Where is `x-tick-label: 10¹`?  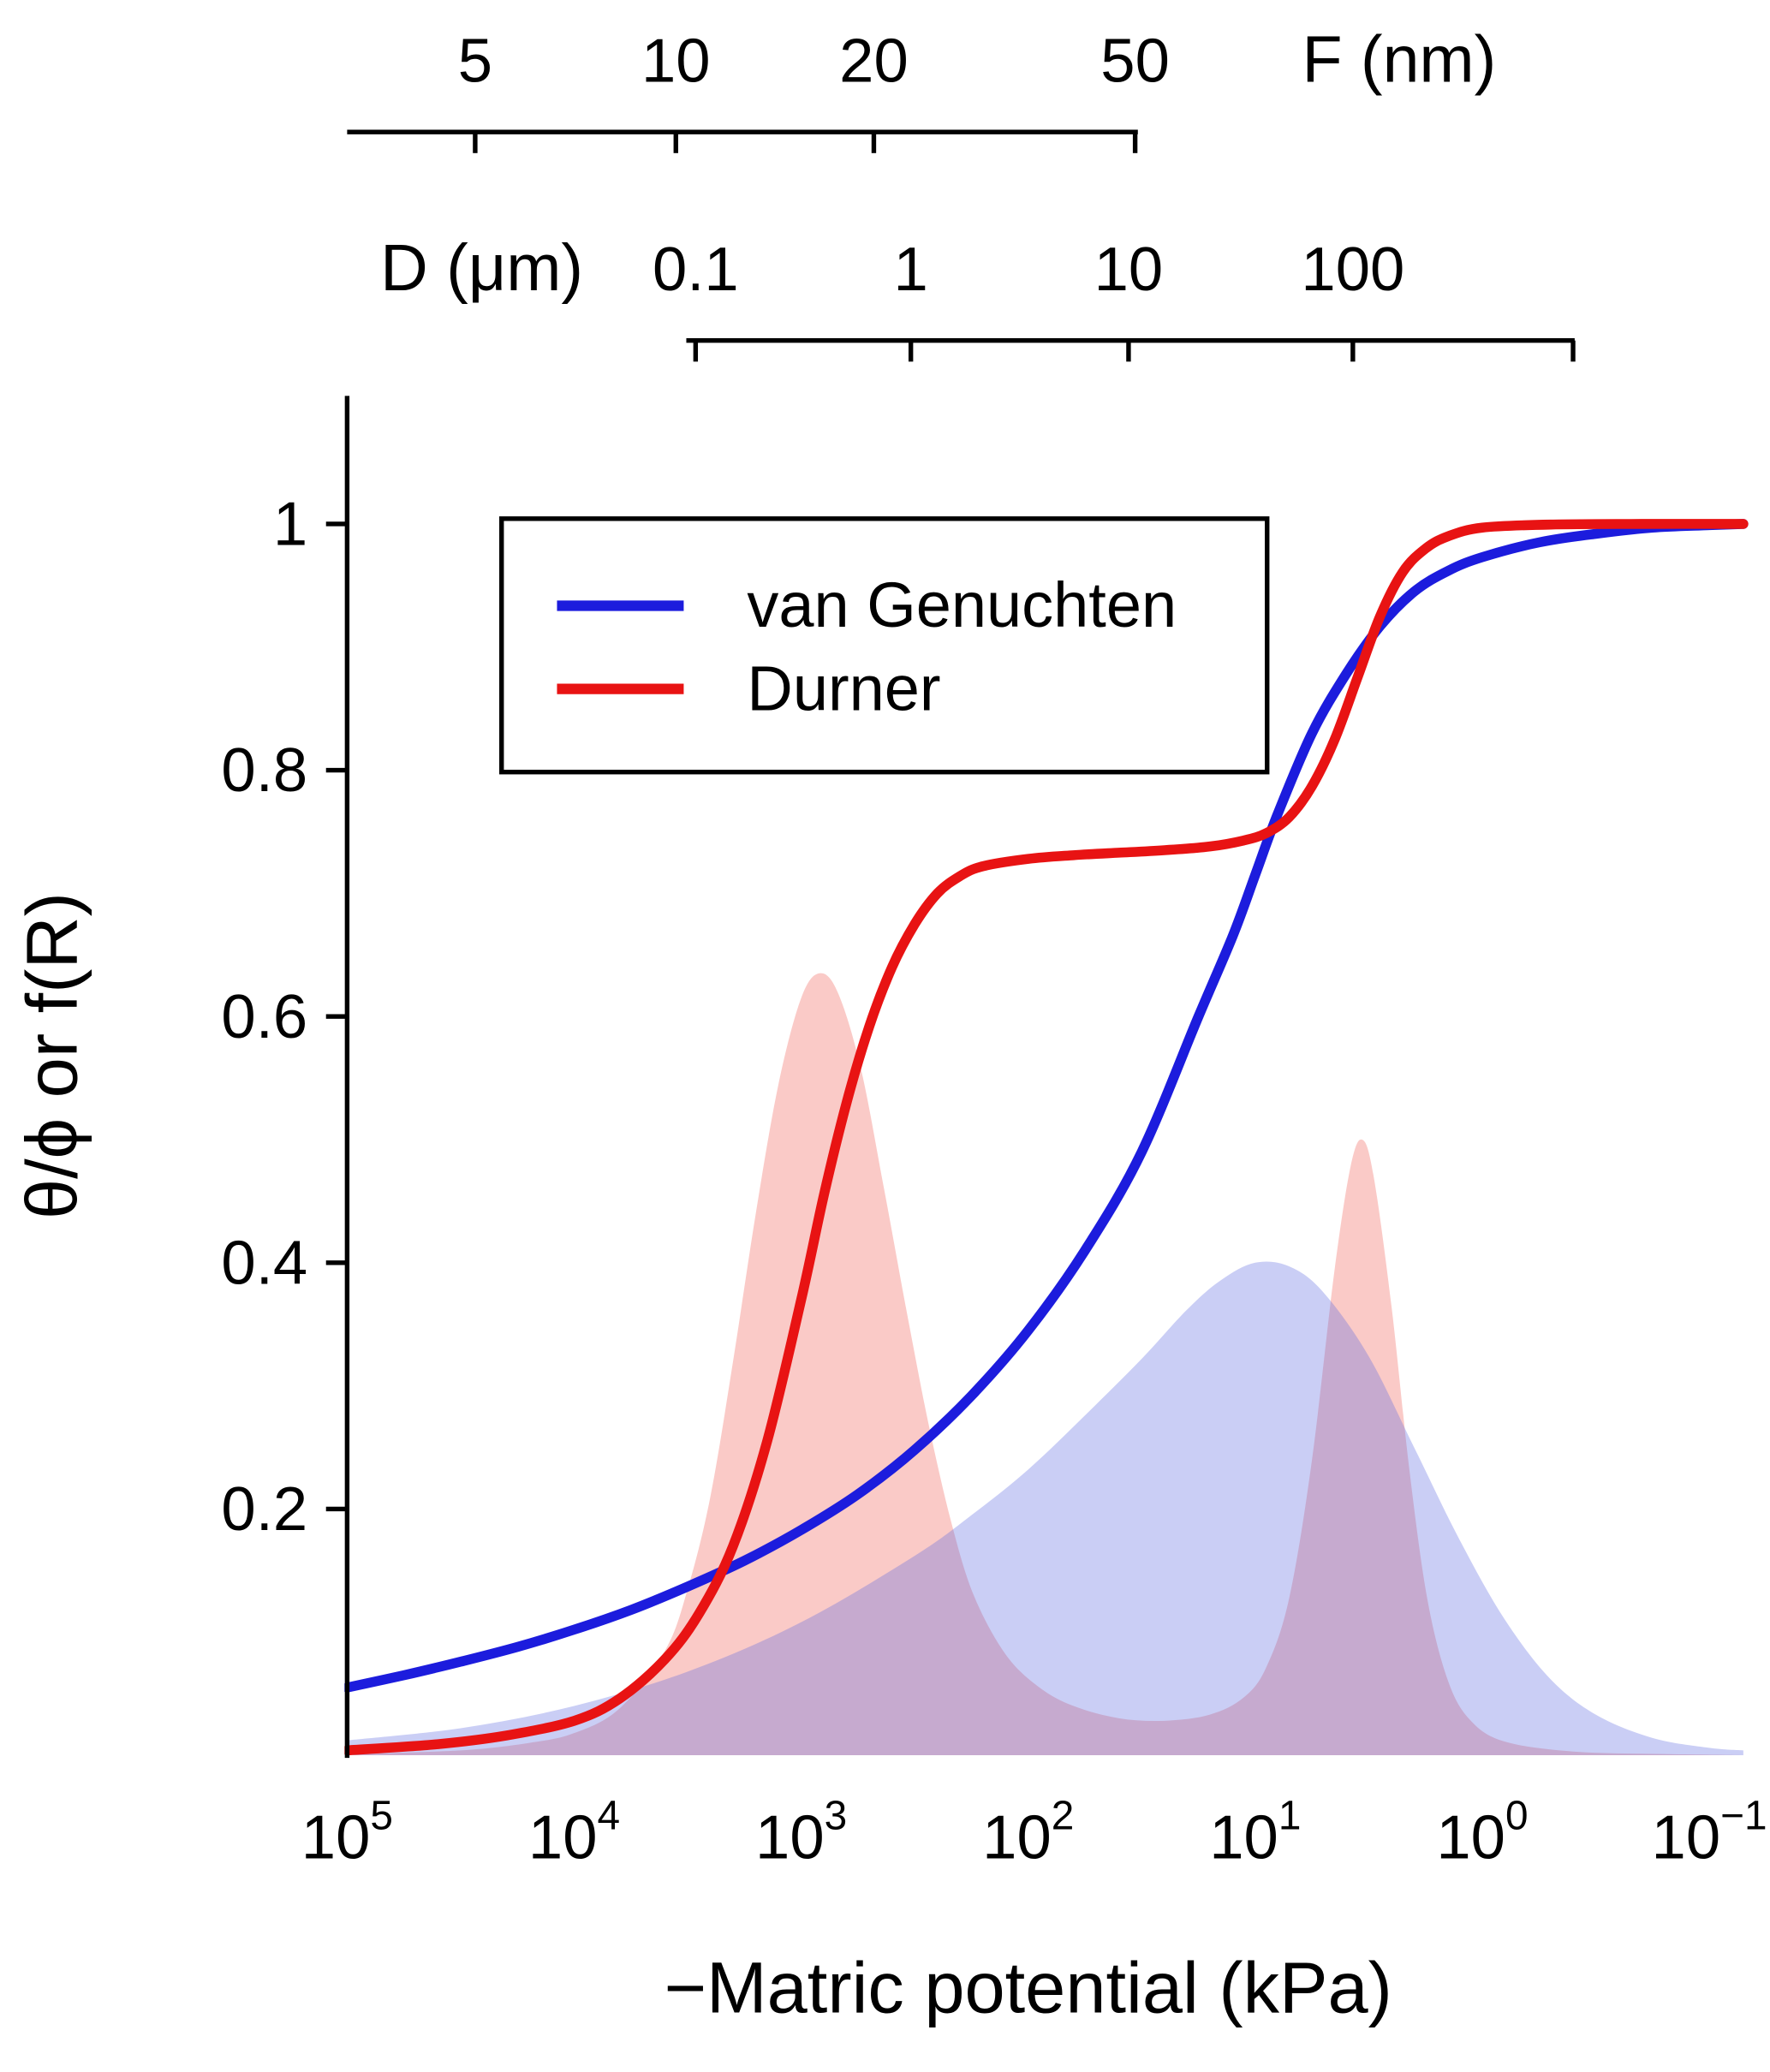 x-tick-label: 10¹ is located at coordinates (1255, 1832).